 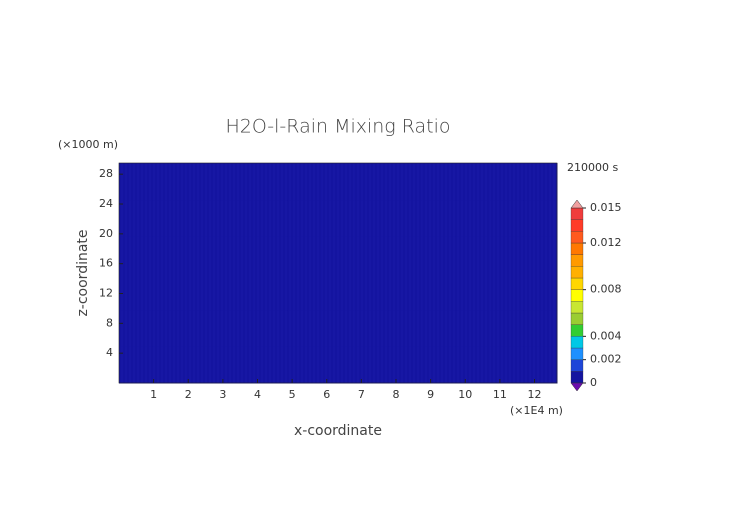 I want to click on x-unit: (×1E4 m), so click(x=536, y=410).